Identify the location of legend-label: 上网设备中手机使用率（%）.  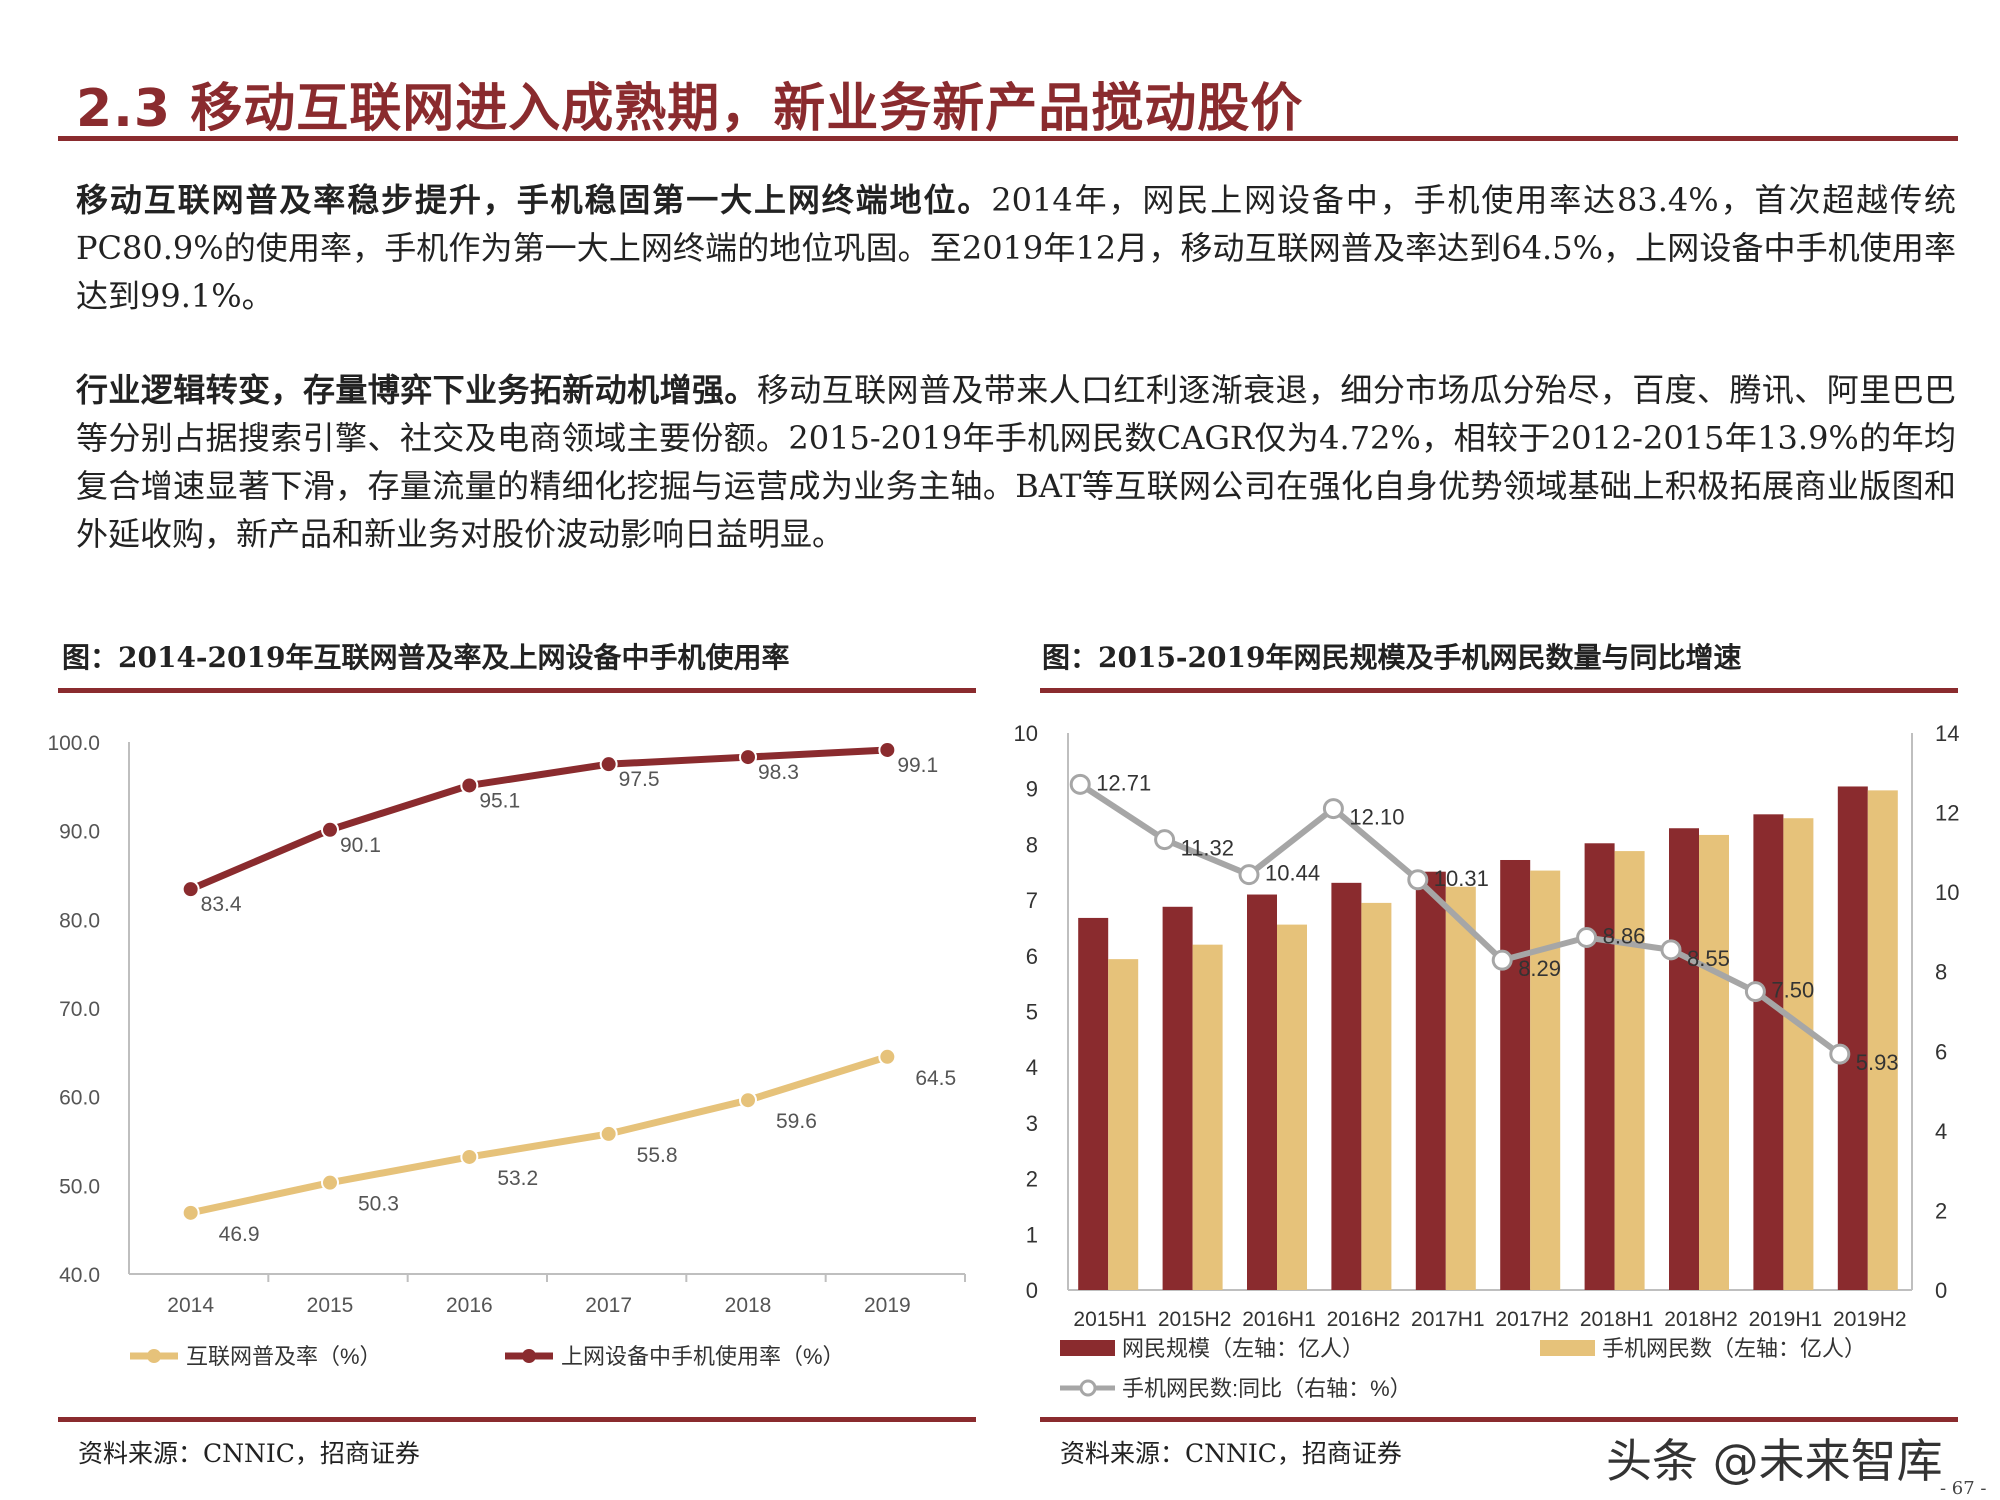
(703, 1356).